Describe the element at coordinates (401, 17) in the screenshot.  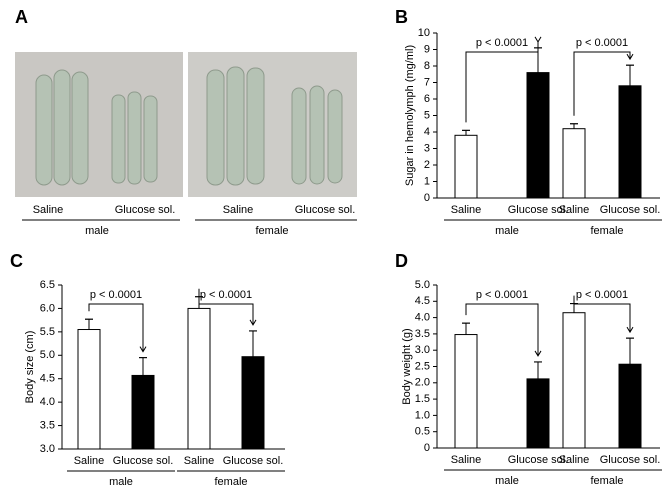
I see `panel-label: B` at that location.